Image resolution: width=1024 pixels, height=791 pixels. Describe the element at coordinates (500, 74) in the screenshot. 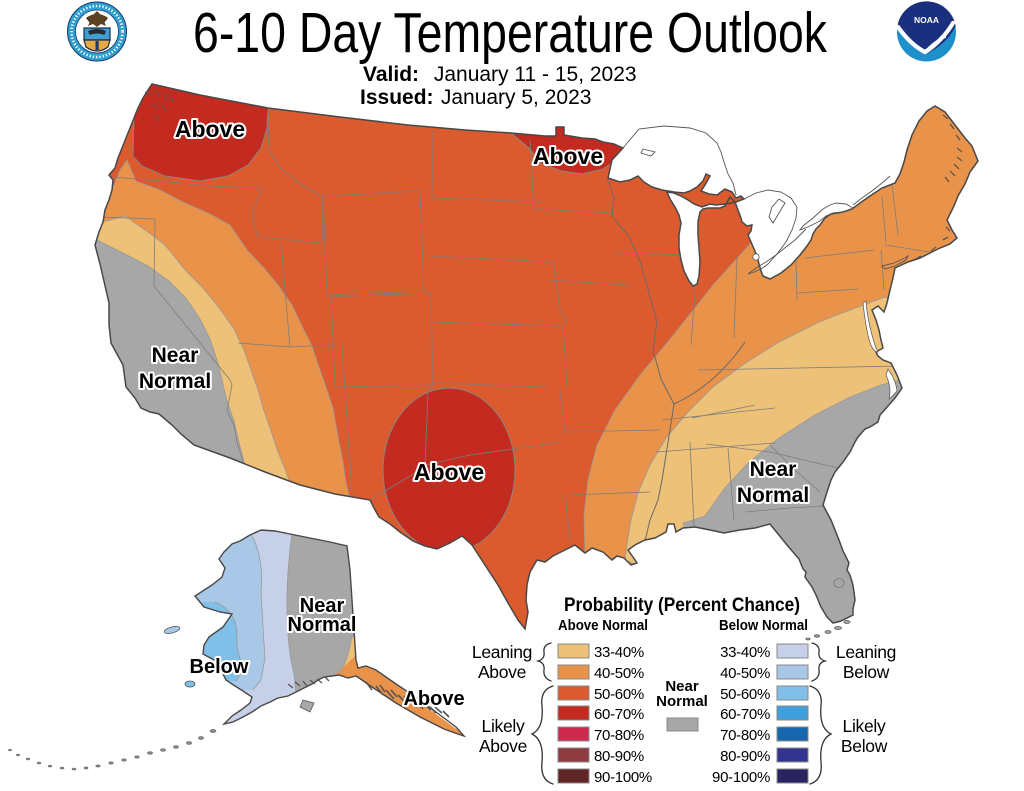

I see `svg-text: Valid: January 11 - 15, 2023` at that location.